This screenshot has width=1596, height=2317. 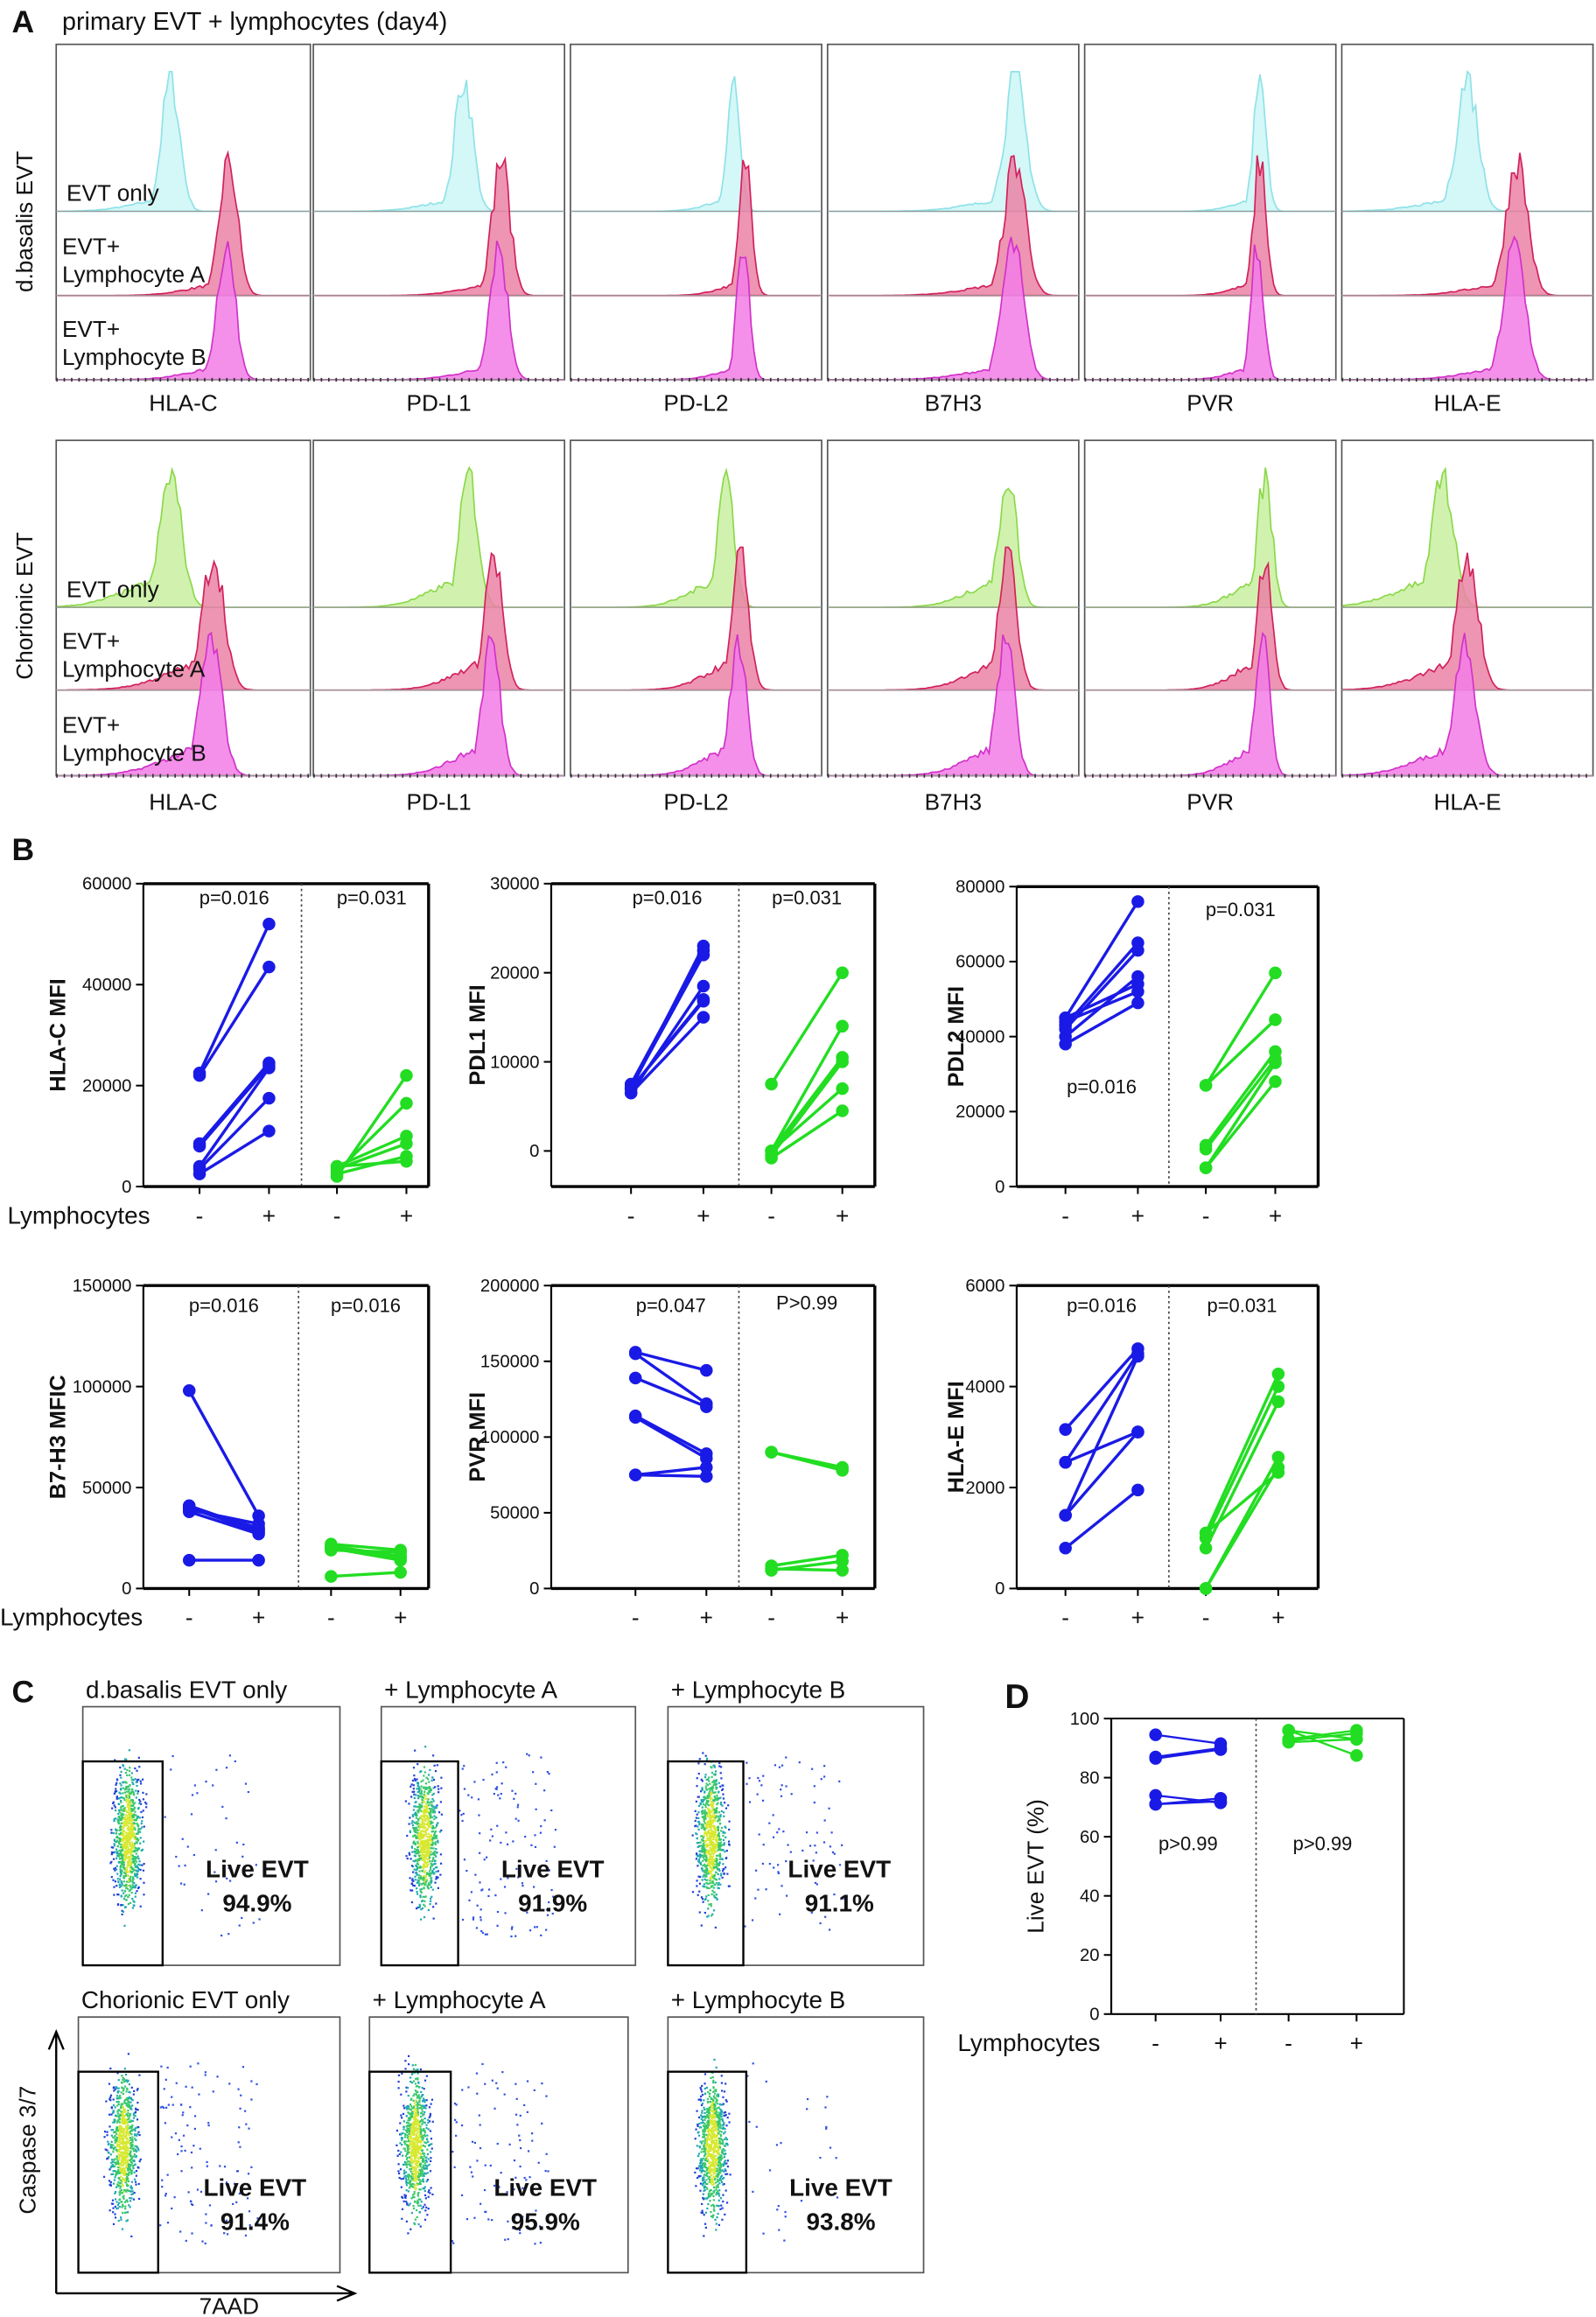 I want to click on x-tick-label: -, so click(x=1155, y=2043).